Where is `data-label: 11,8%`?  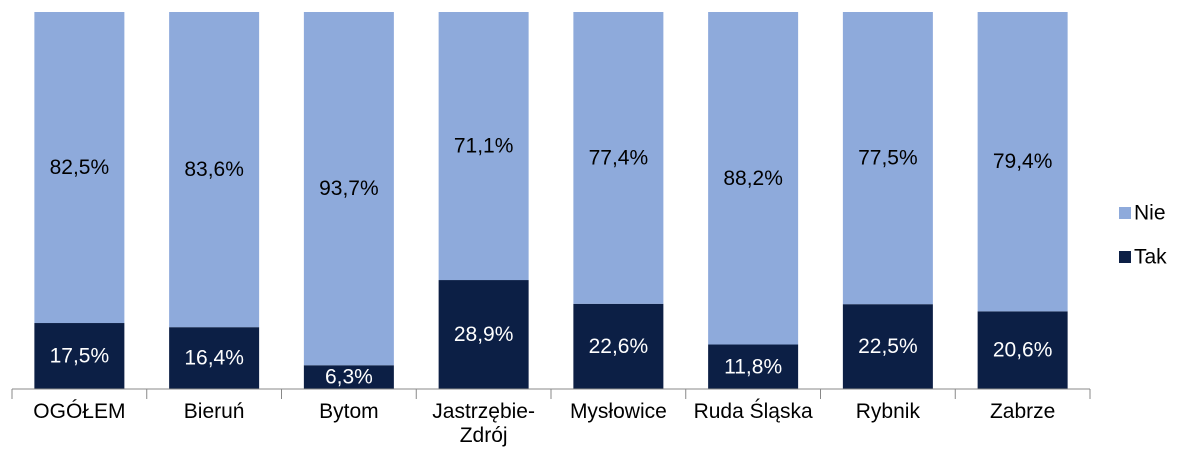
data-label: 11,8% is located at coordinates (753, 366).